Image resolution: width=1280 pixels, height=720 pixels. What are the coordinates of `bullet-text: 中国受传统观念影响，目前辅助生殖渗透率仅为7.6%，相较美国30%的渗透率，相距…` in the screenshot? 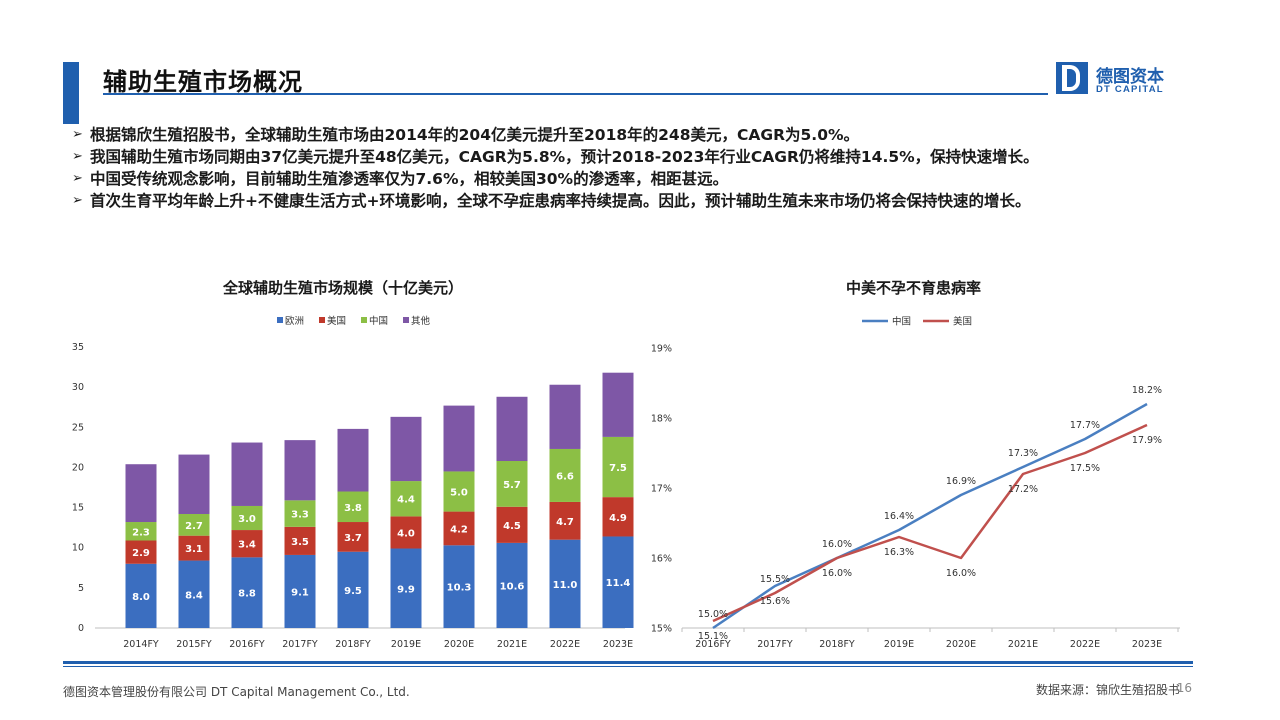 It's located at (409, 179).